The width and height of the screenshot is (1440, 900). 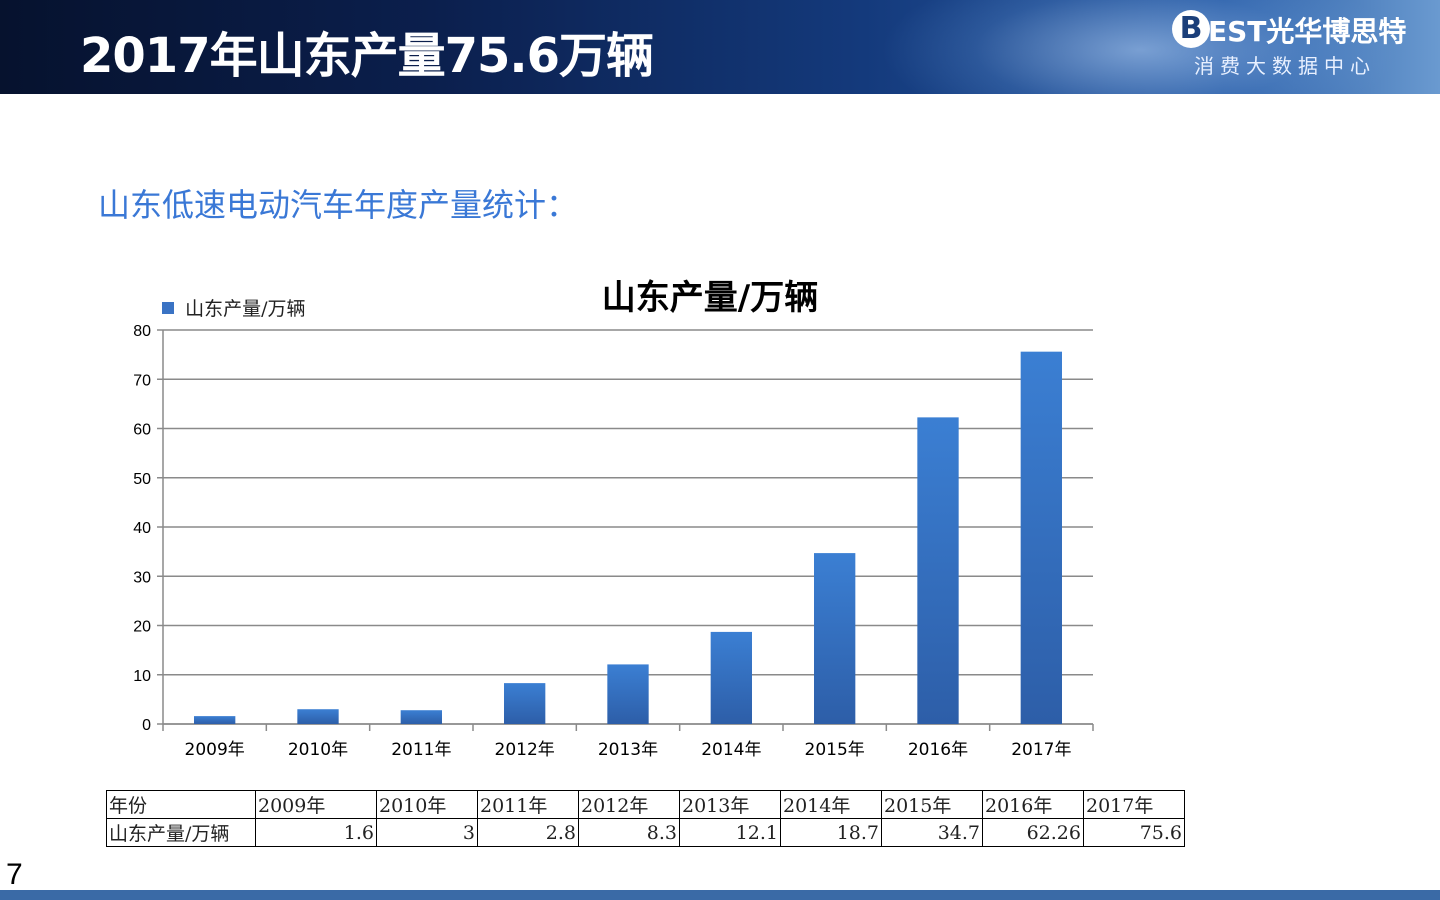 I want to click on table-header-cell: 年份, so click(x=181, y=804).